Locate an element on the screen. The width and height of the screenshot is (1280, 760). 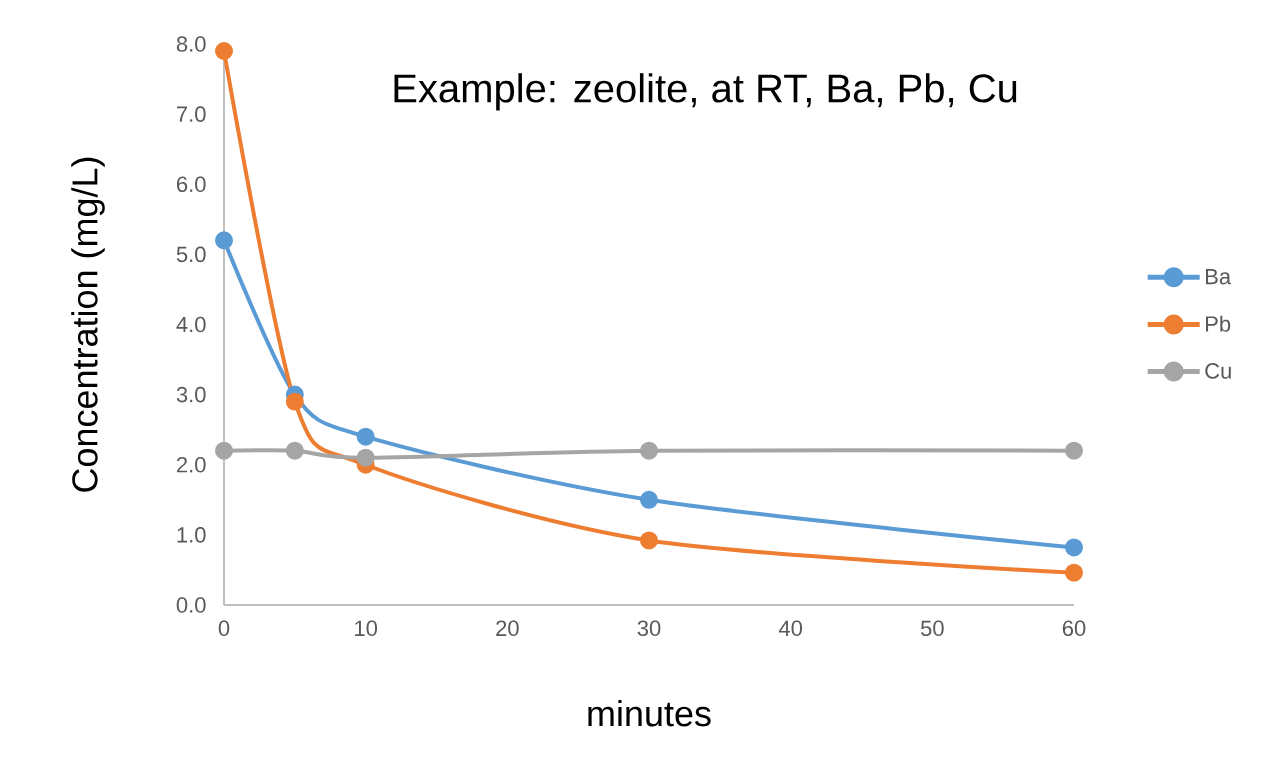
y-axis-title: Concentration (mg/L) is located at coordinates (88, 324).